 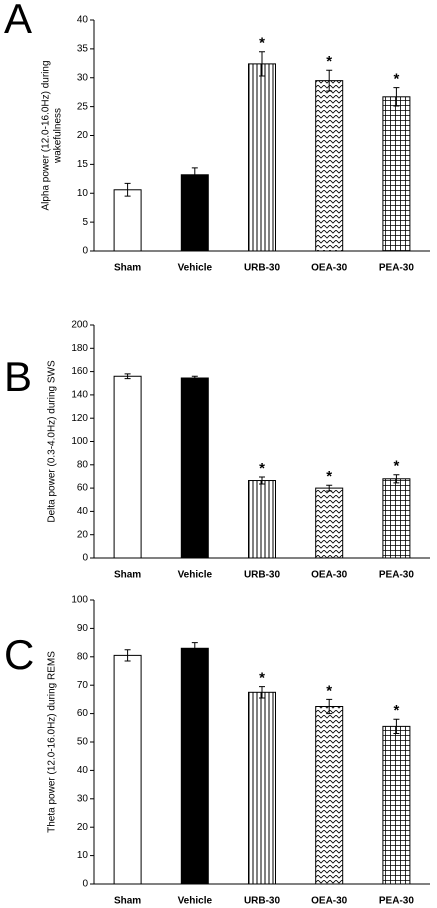 I want to click on y-axis-label: Theta power (12.0-16.0Hz) during REMS, so click(x=52, y=742).